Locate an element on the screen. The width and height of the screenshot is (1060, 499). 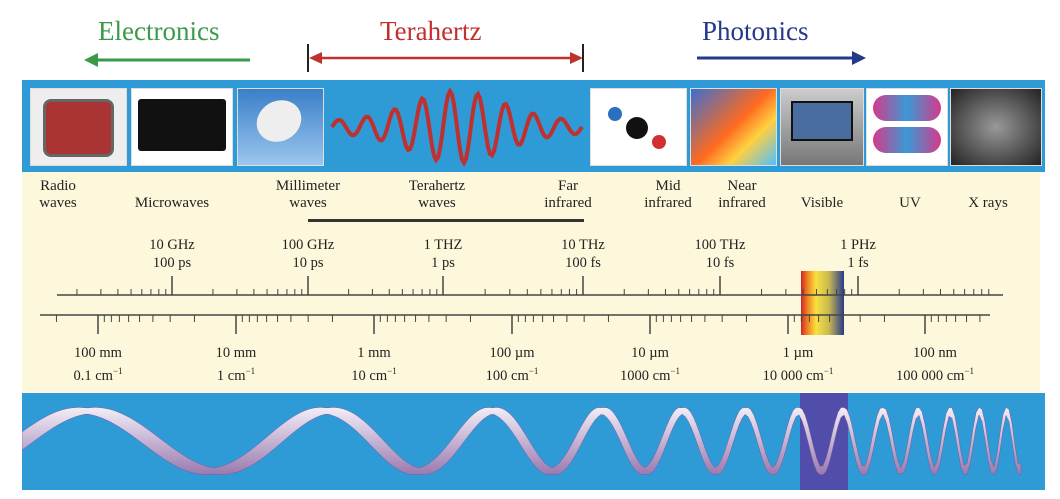
wavenumber-value: 1000 cm−1 is located at coordinates (650, 373).